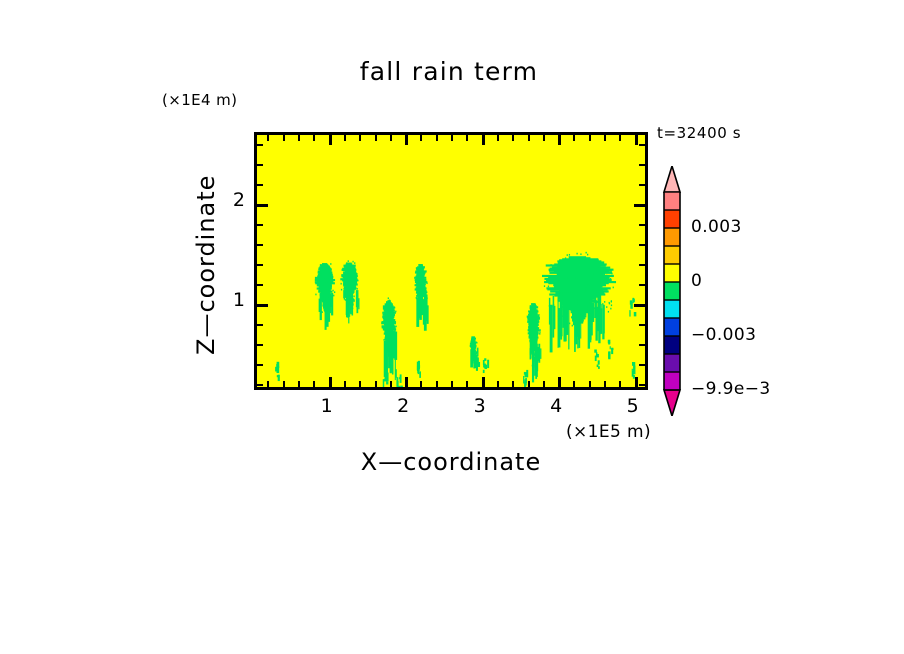  Describe the element at coordinates (724, 335) in the screenshot. I see `colorbar-tick-label: −0.003` at that location.